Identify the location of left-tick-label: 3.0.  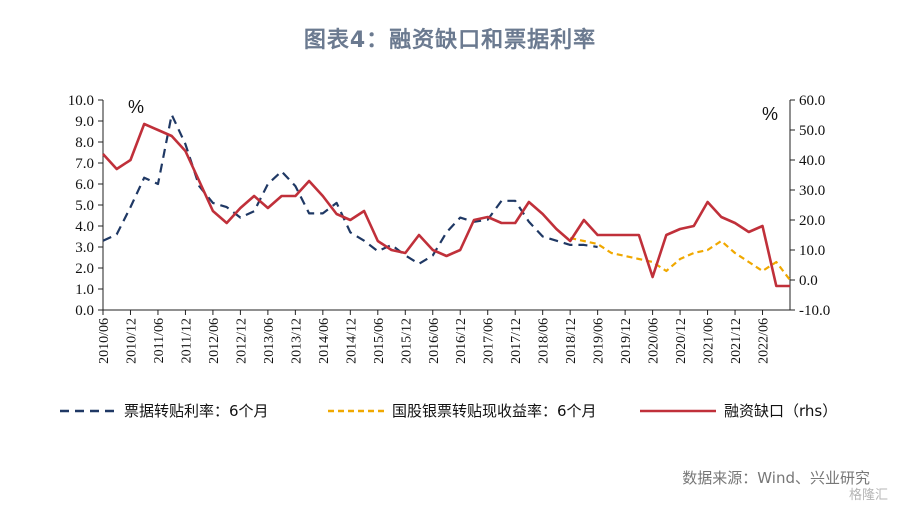
(84, 248).